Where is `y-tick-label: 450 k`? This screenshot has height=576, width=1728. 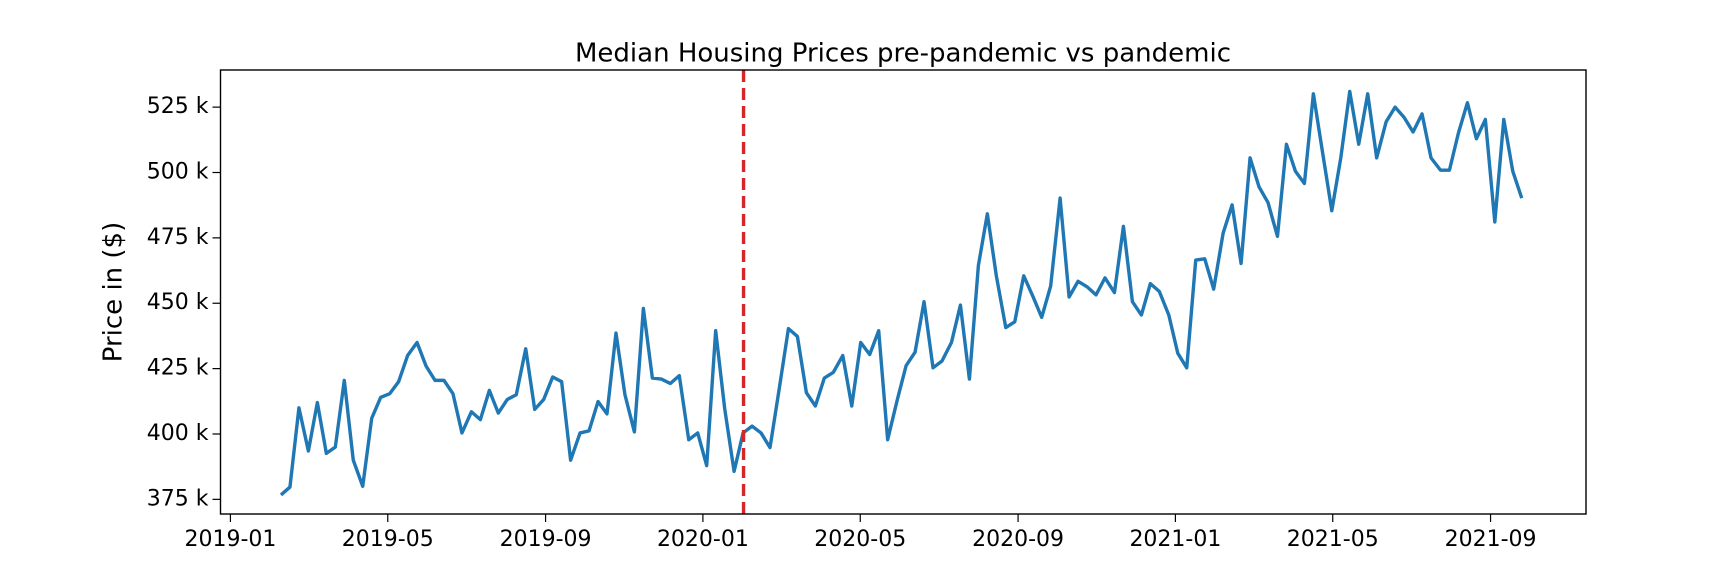 y-tick-label: 450 k is located at coordinates (178, 302).